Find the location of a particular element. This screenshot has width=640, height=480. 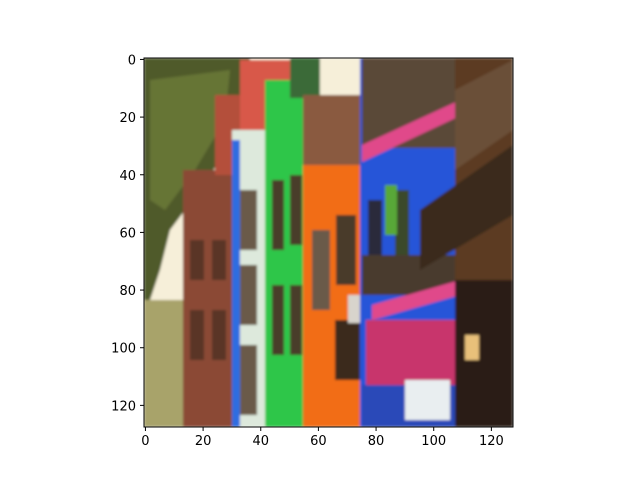

orange-shadow is located at coordinates (333, 130).